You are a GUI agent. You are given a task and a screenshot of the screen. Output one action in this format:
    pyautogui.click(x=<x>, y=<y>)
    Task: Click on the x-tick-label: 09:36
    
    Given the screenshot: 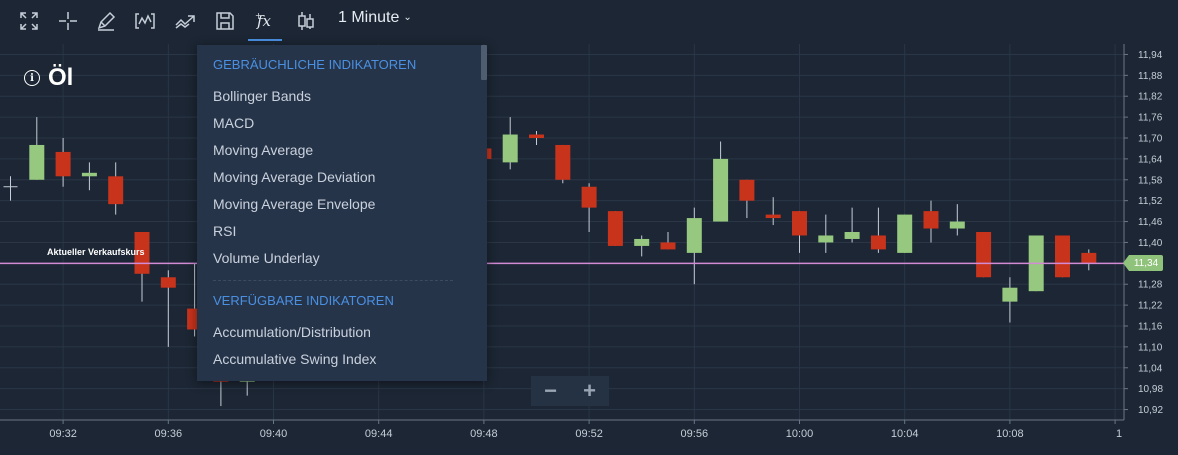 What is the action you would take?
    pyautogui.click(x=169, y=434)
    